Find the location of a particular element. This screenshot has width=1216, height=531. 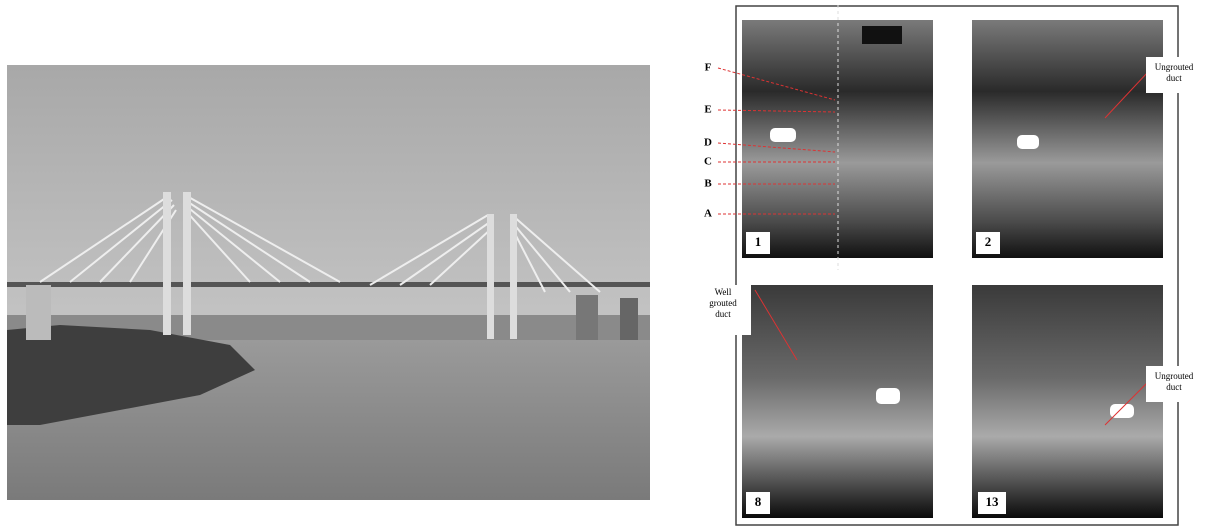

depth-lines is located at coordinates (776, 141).